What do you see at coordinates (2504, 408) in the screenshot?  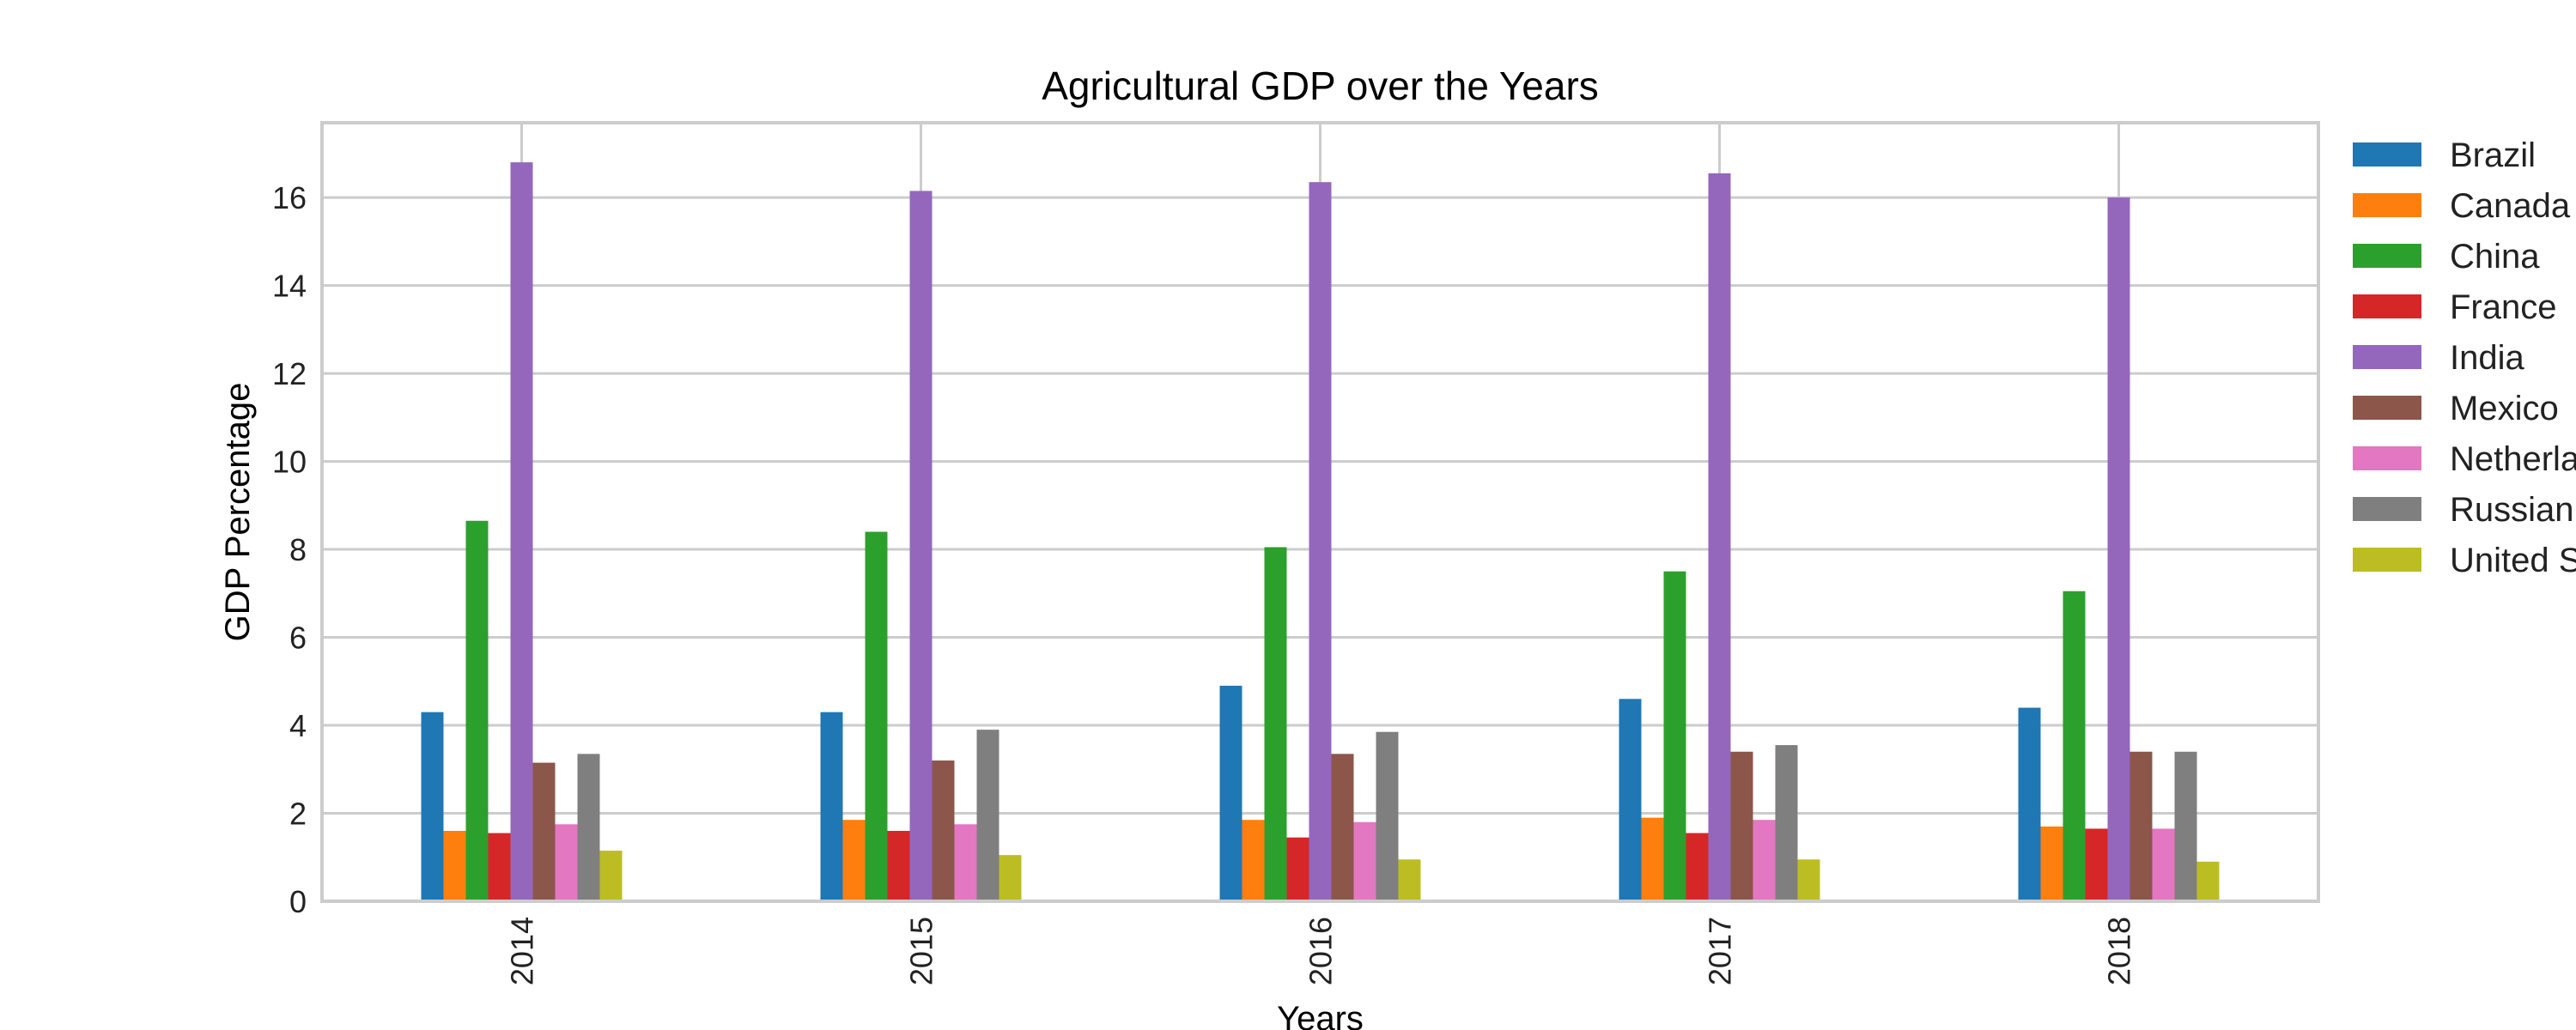 I see `legend-label: Mexico` at bounding box center [2504, 408].